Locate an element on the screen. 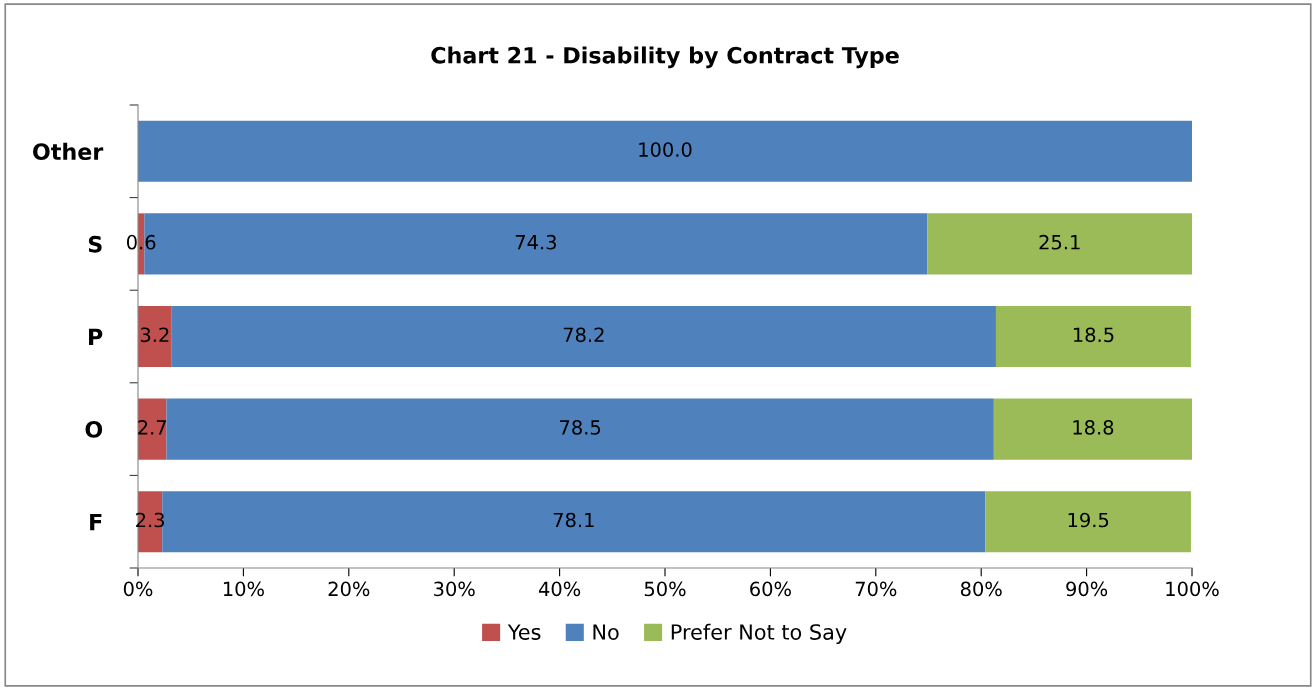 This screenshot has height=690, width=1316. data-label: 18.5 is located at coordinates (1093, 335).